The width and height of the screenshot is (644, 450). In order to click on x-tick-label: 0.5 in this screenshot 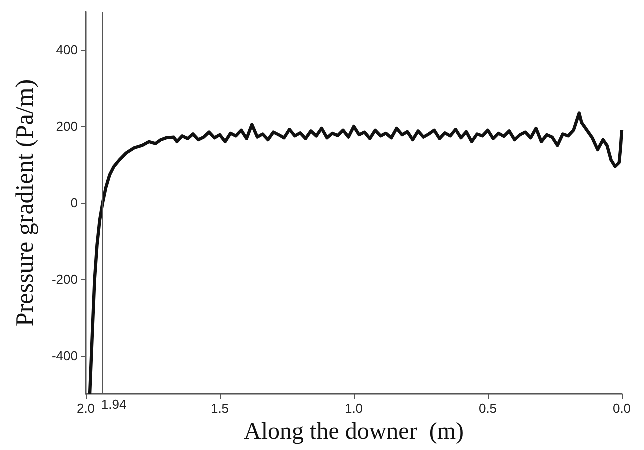, I will do `click(488, 408)`.